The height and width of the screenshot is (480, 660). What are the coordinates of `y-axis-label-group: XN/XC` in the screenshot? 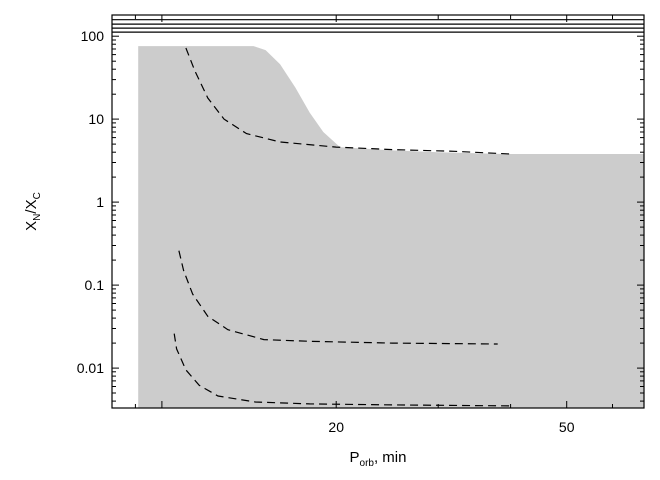 It's located at (33, 211).